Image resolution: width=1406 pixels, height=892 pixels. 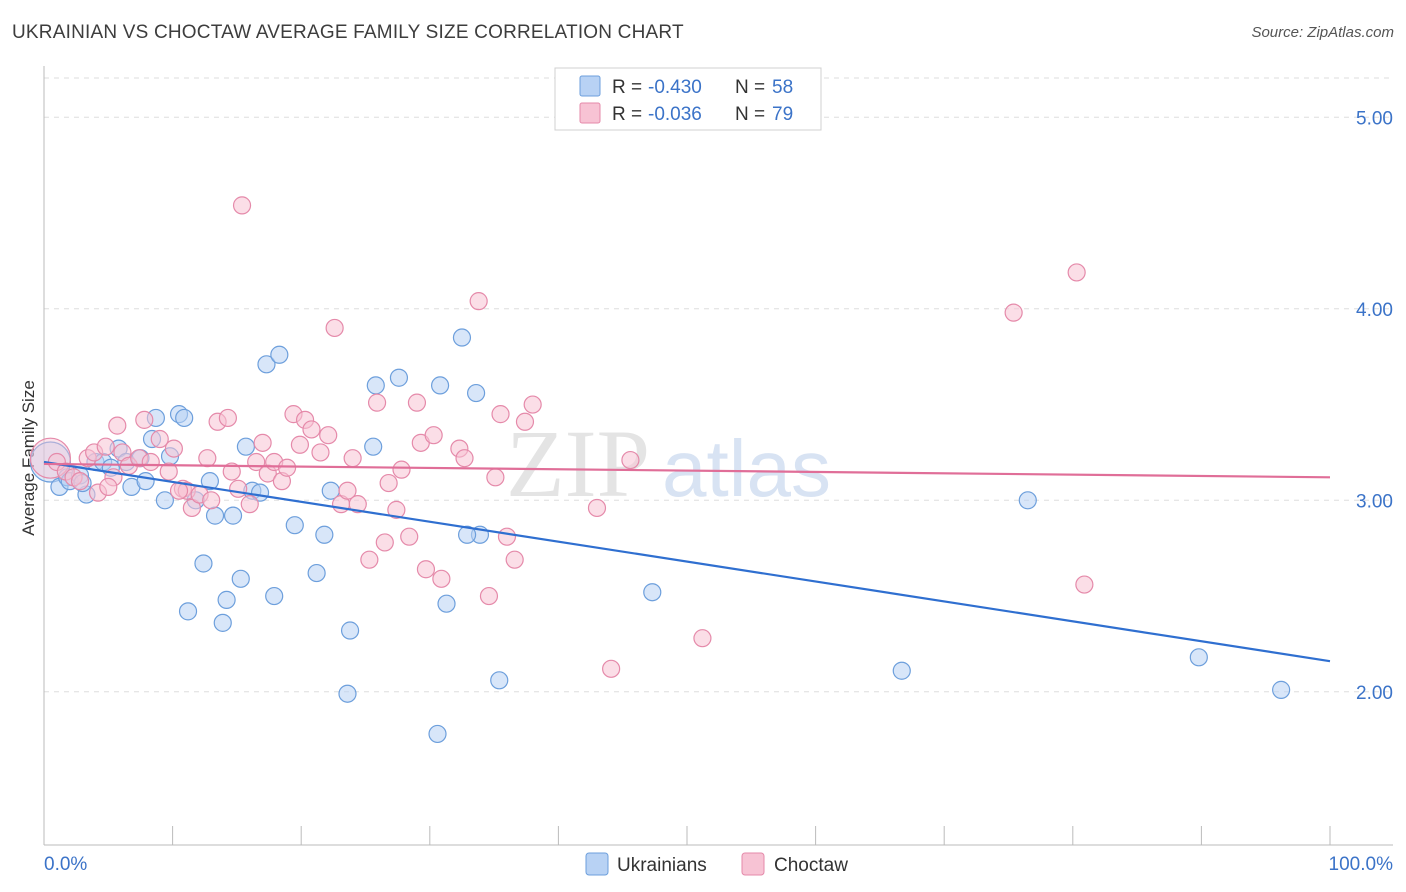 I want to click on legend-choctaw-label: Choctaw, so click(x=811, y=865).